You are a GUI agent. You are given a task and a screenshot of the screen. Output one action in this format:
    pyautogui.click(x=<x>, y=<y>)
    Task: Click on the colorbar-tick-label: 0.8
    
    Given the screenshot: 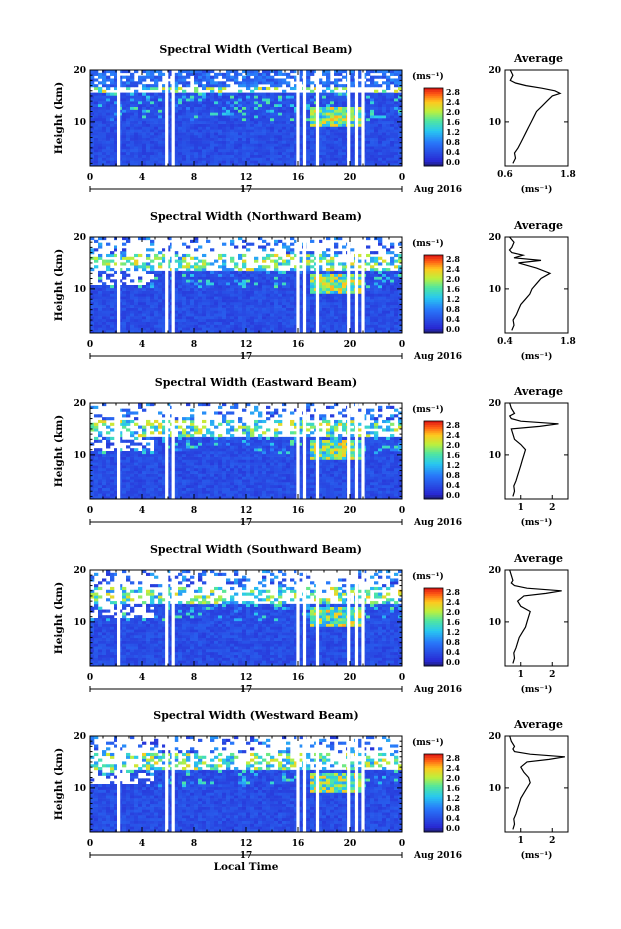 What is the action you would take?
    pyautogui.click(x=453, y=642)
    